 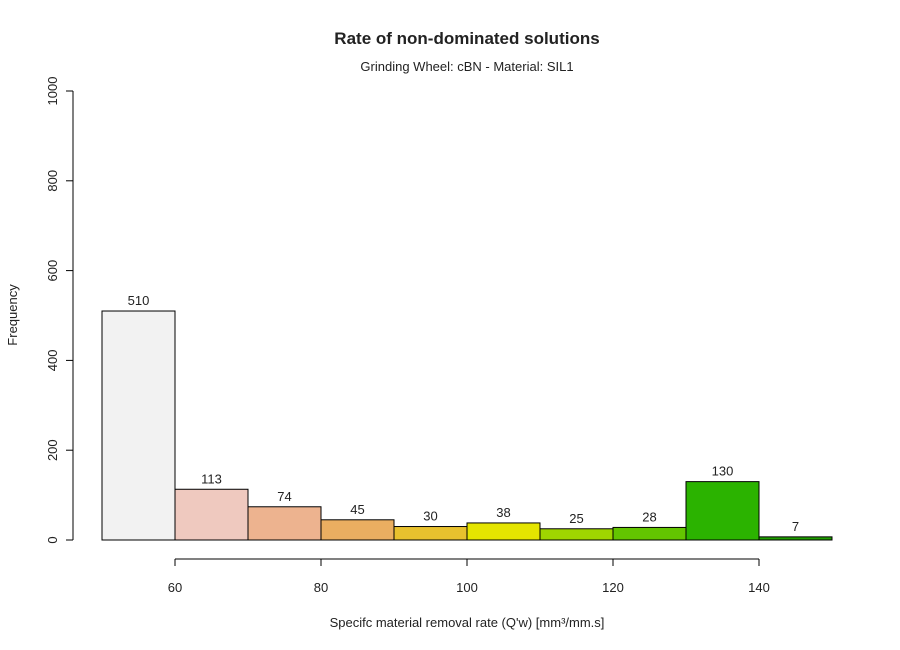 What do you see at coordinates (503, 512) in the screenshot?
I see `bar-value-label-5: 38` at bounding box center [503, 512].